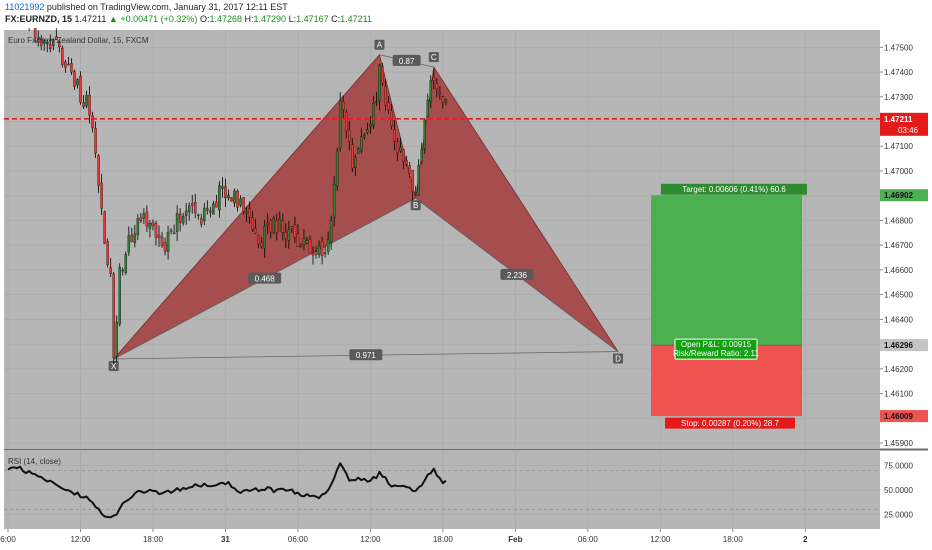  I want to click on target-zone, so click(726, 270).